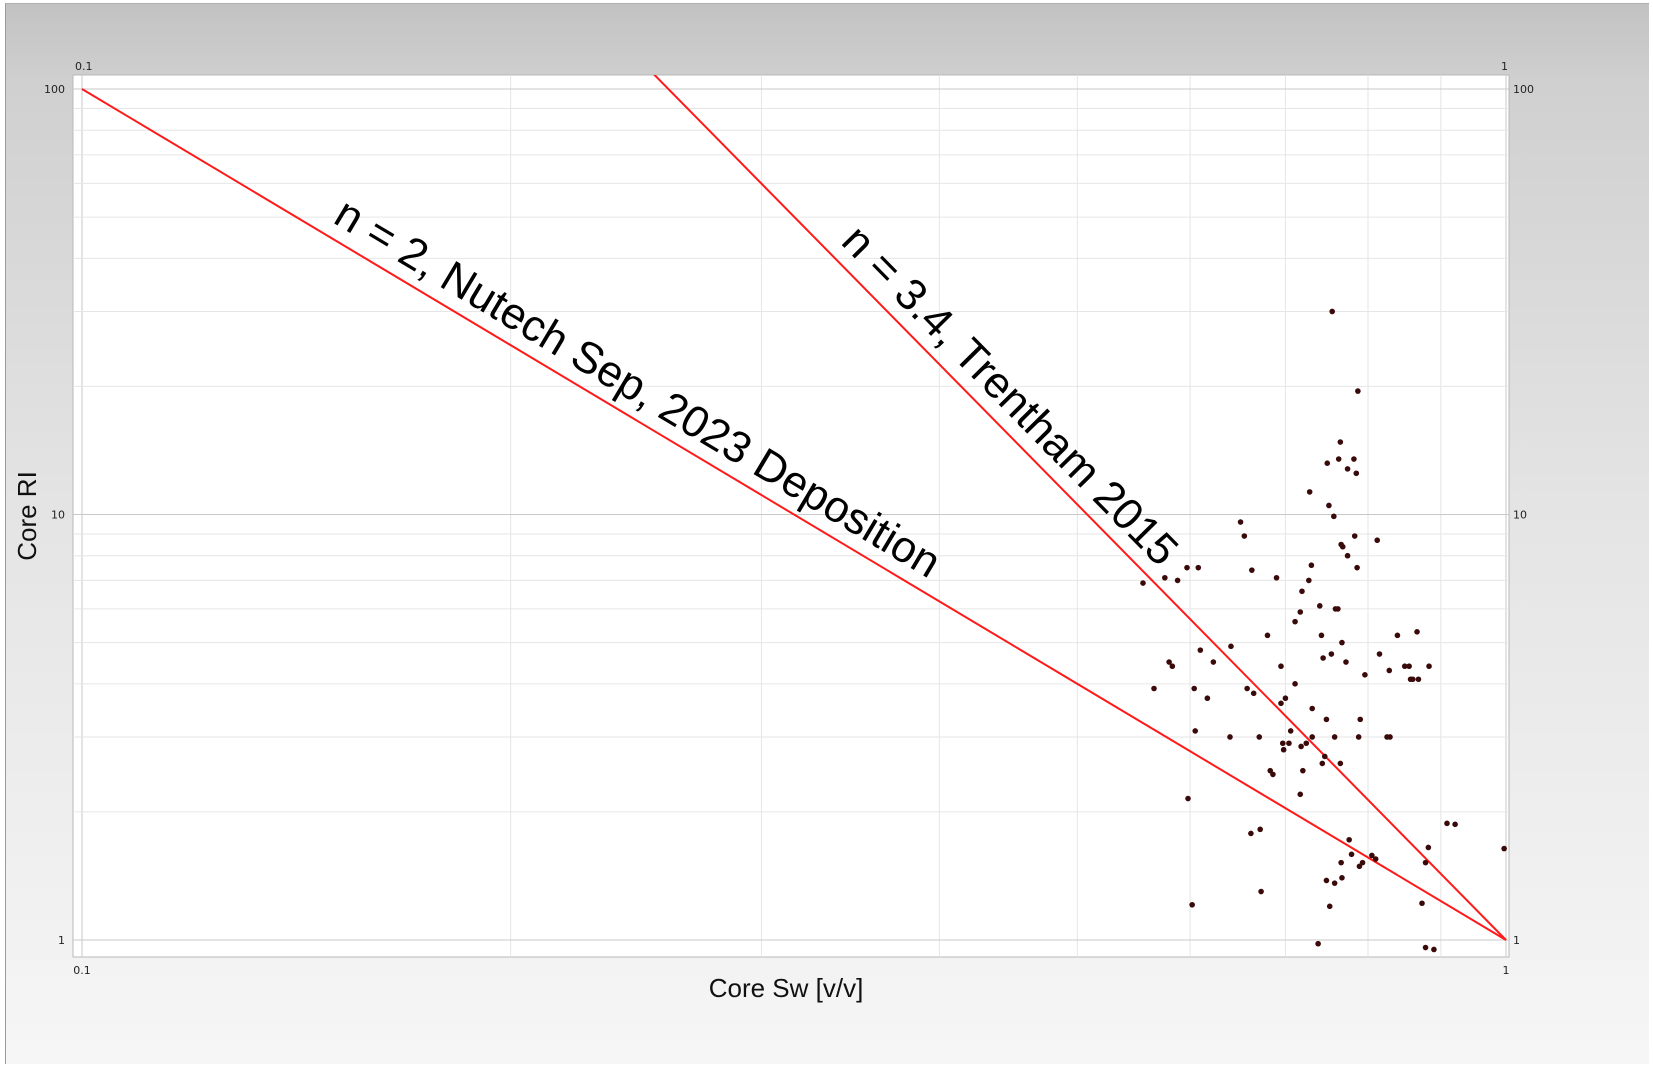 The width and height of the screenshot is (1653, 1066). Describe the element at coordinates (54, 89) in the screenshot. I see `y-tick-label: 100` at that location.